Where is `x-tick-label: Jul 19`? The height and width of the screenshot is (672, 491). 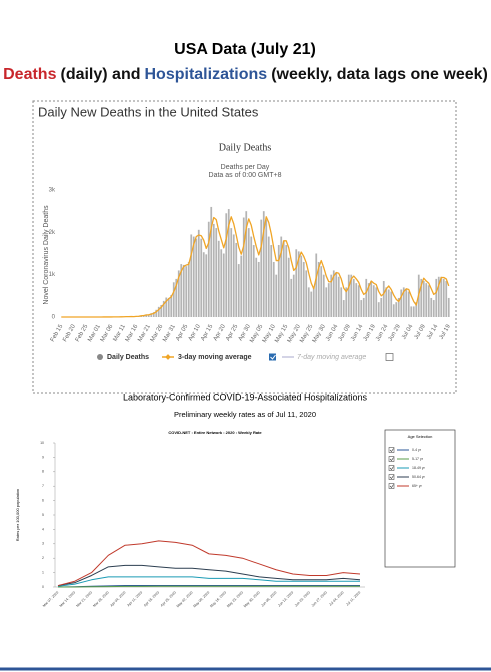 x-tick-label: Jul 19 is located at coordinates (446, 331).